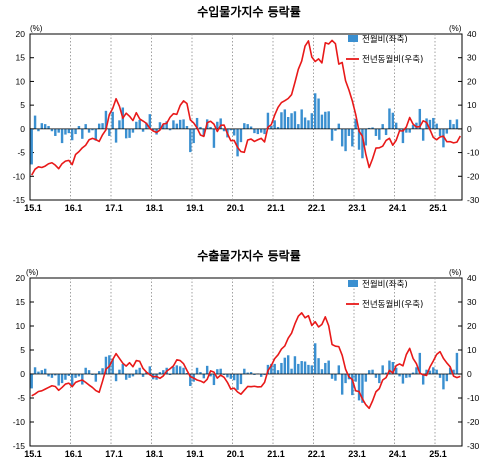  Describe the element at coordinates (19, 446) in the screenshot. I see `left-tick-label: -15` at that location.